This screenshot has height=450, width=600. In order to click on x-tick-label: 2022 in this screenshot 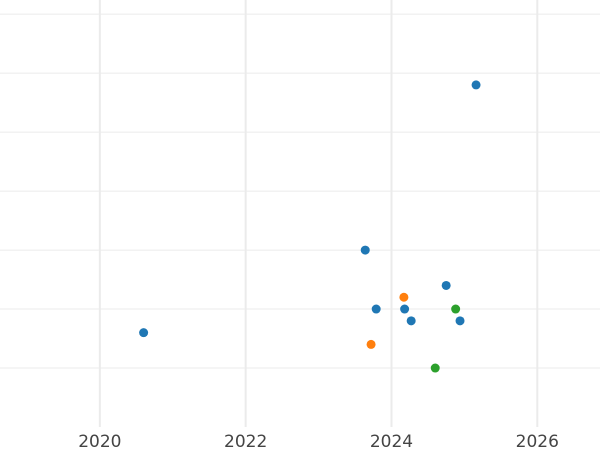, I will do `click(245, 441)`.